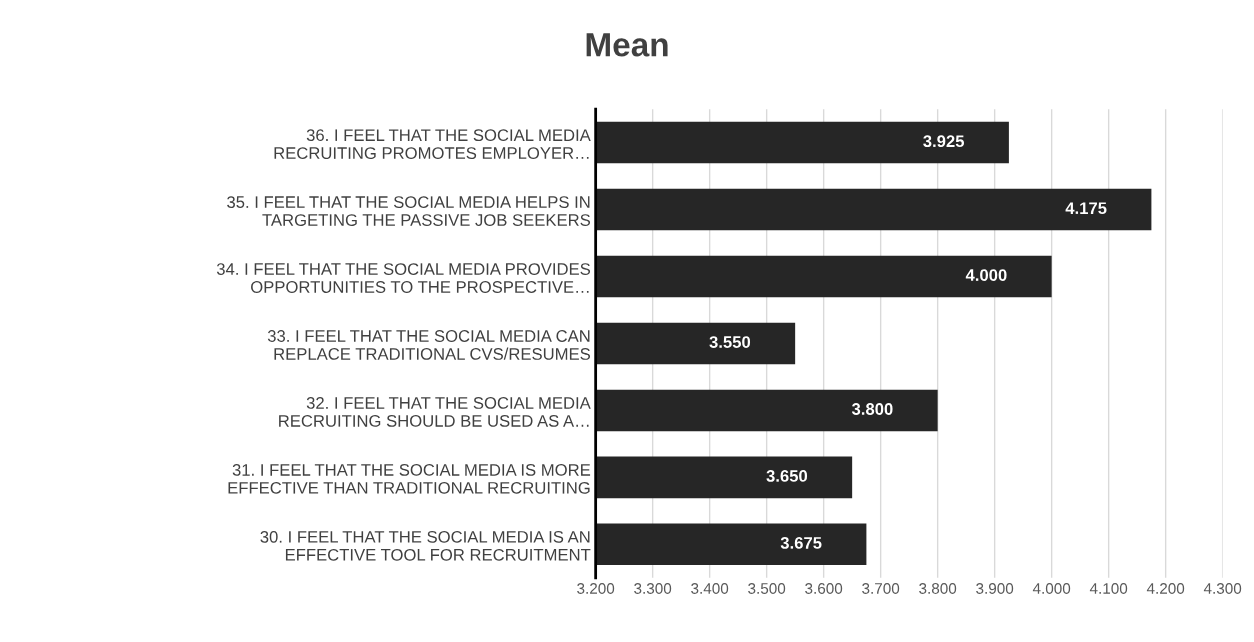 This screenshot has width=1254, height=642. Describe the element at coordinates (944, 141) in the screenshot. I see `data-label: 3.925` at that location.